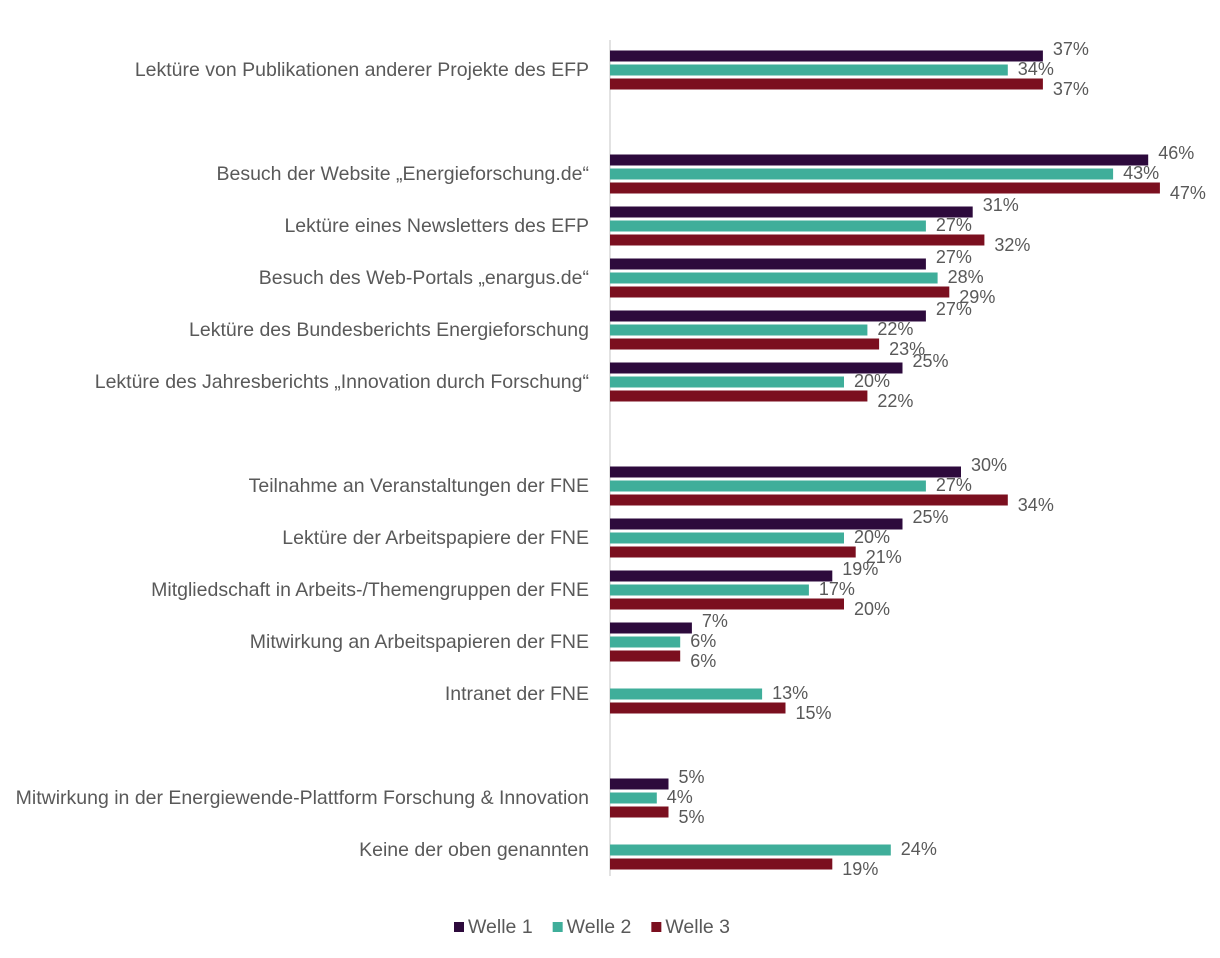  Describe the element at coordinates (837, 589) in the screenshot. I see `value-label: 17%` at that location.